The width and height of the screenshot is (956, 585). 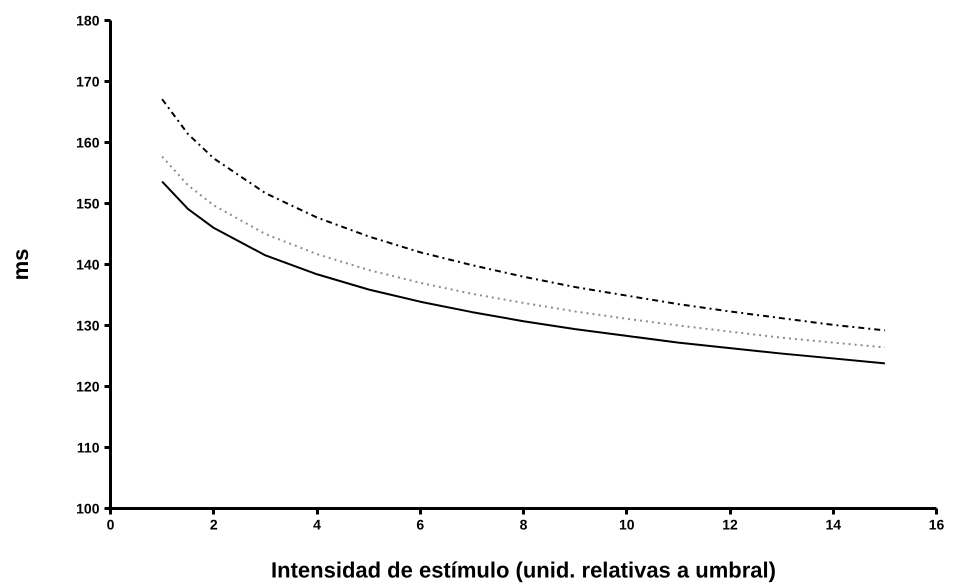 What do you see at coordinates (88, 264) in the screenshot?
I see `y-tick-label: 140` at bounding box center [88, 264].